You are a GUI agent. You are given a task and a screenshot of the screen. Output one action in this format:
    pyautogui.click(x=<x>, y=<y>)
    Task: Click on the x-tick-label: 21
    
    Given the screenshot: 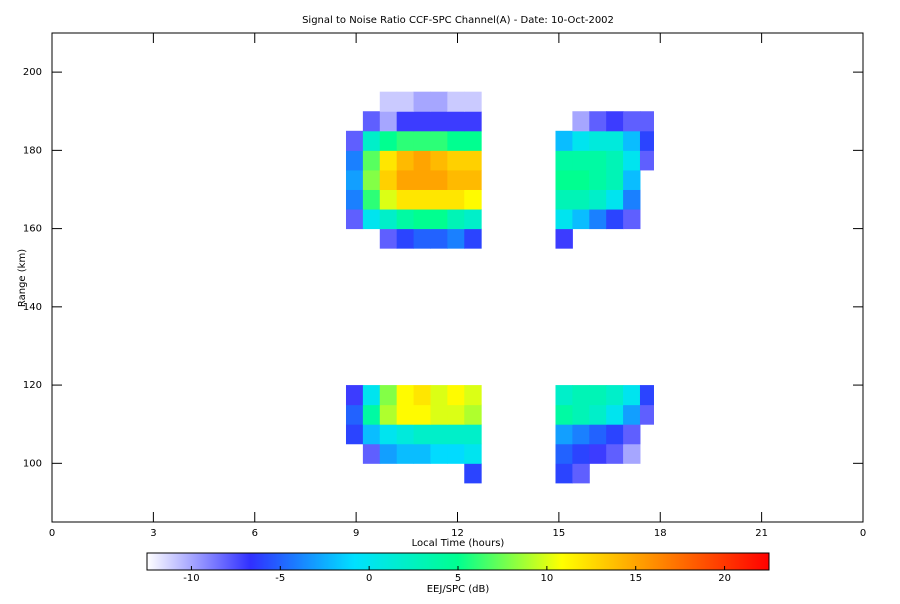 What is the action you would take?
    pyautogui.click(x=761, y=533)
    